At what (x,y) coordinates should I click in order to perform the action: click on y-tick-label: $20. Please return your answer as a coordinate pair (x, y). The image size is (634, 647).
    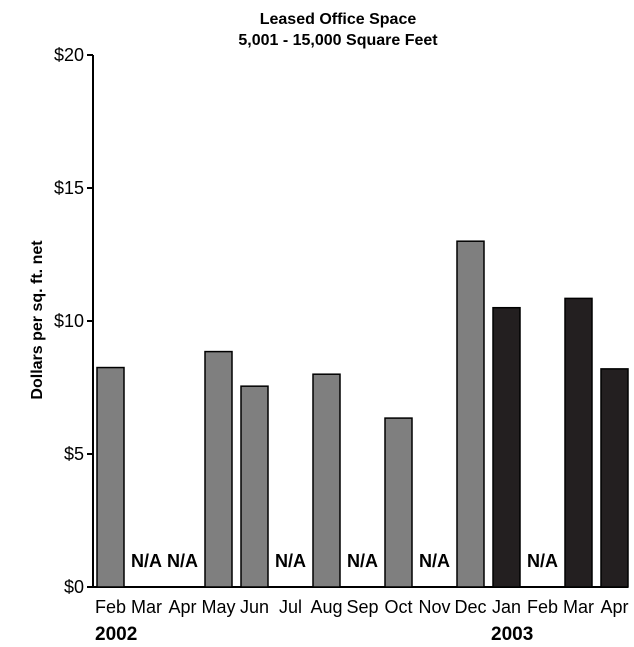
    Looking at the image, I should click on (69, 55).